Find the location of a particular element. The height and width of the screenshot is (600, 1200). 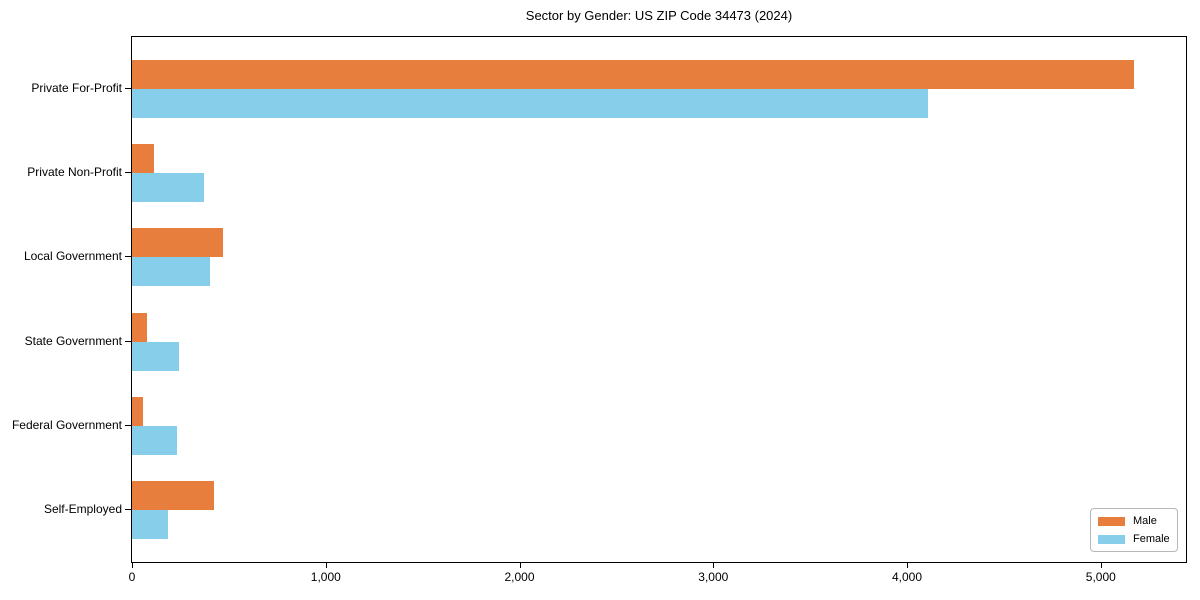

male-color-swatch is located at coordinates (1111, 521).